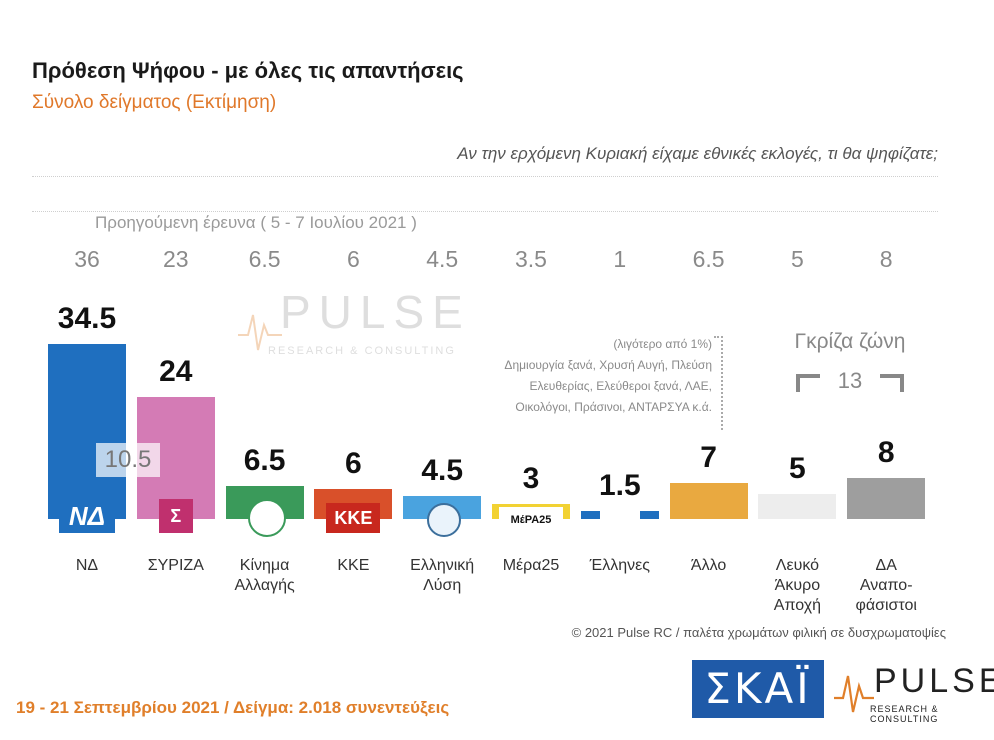 The height and width of the screenshot is (740, 994). Describe the element at coordinates (904, 714) in the screenshot. I see `pulse-logo-subtext: RESEARCH & CONSULTING` at that location.